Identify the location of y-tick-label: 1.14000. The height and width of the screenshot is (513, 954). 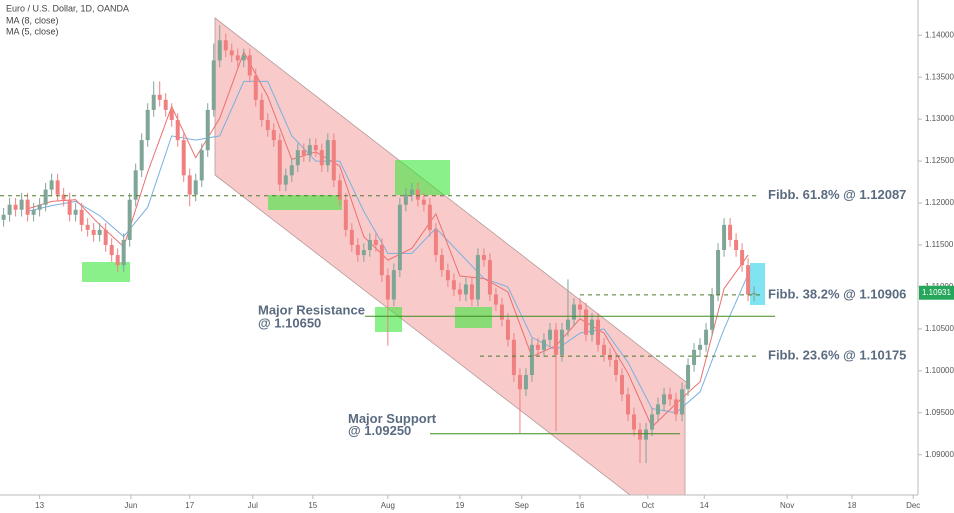
(939, 34).